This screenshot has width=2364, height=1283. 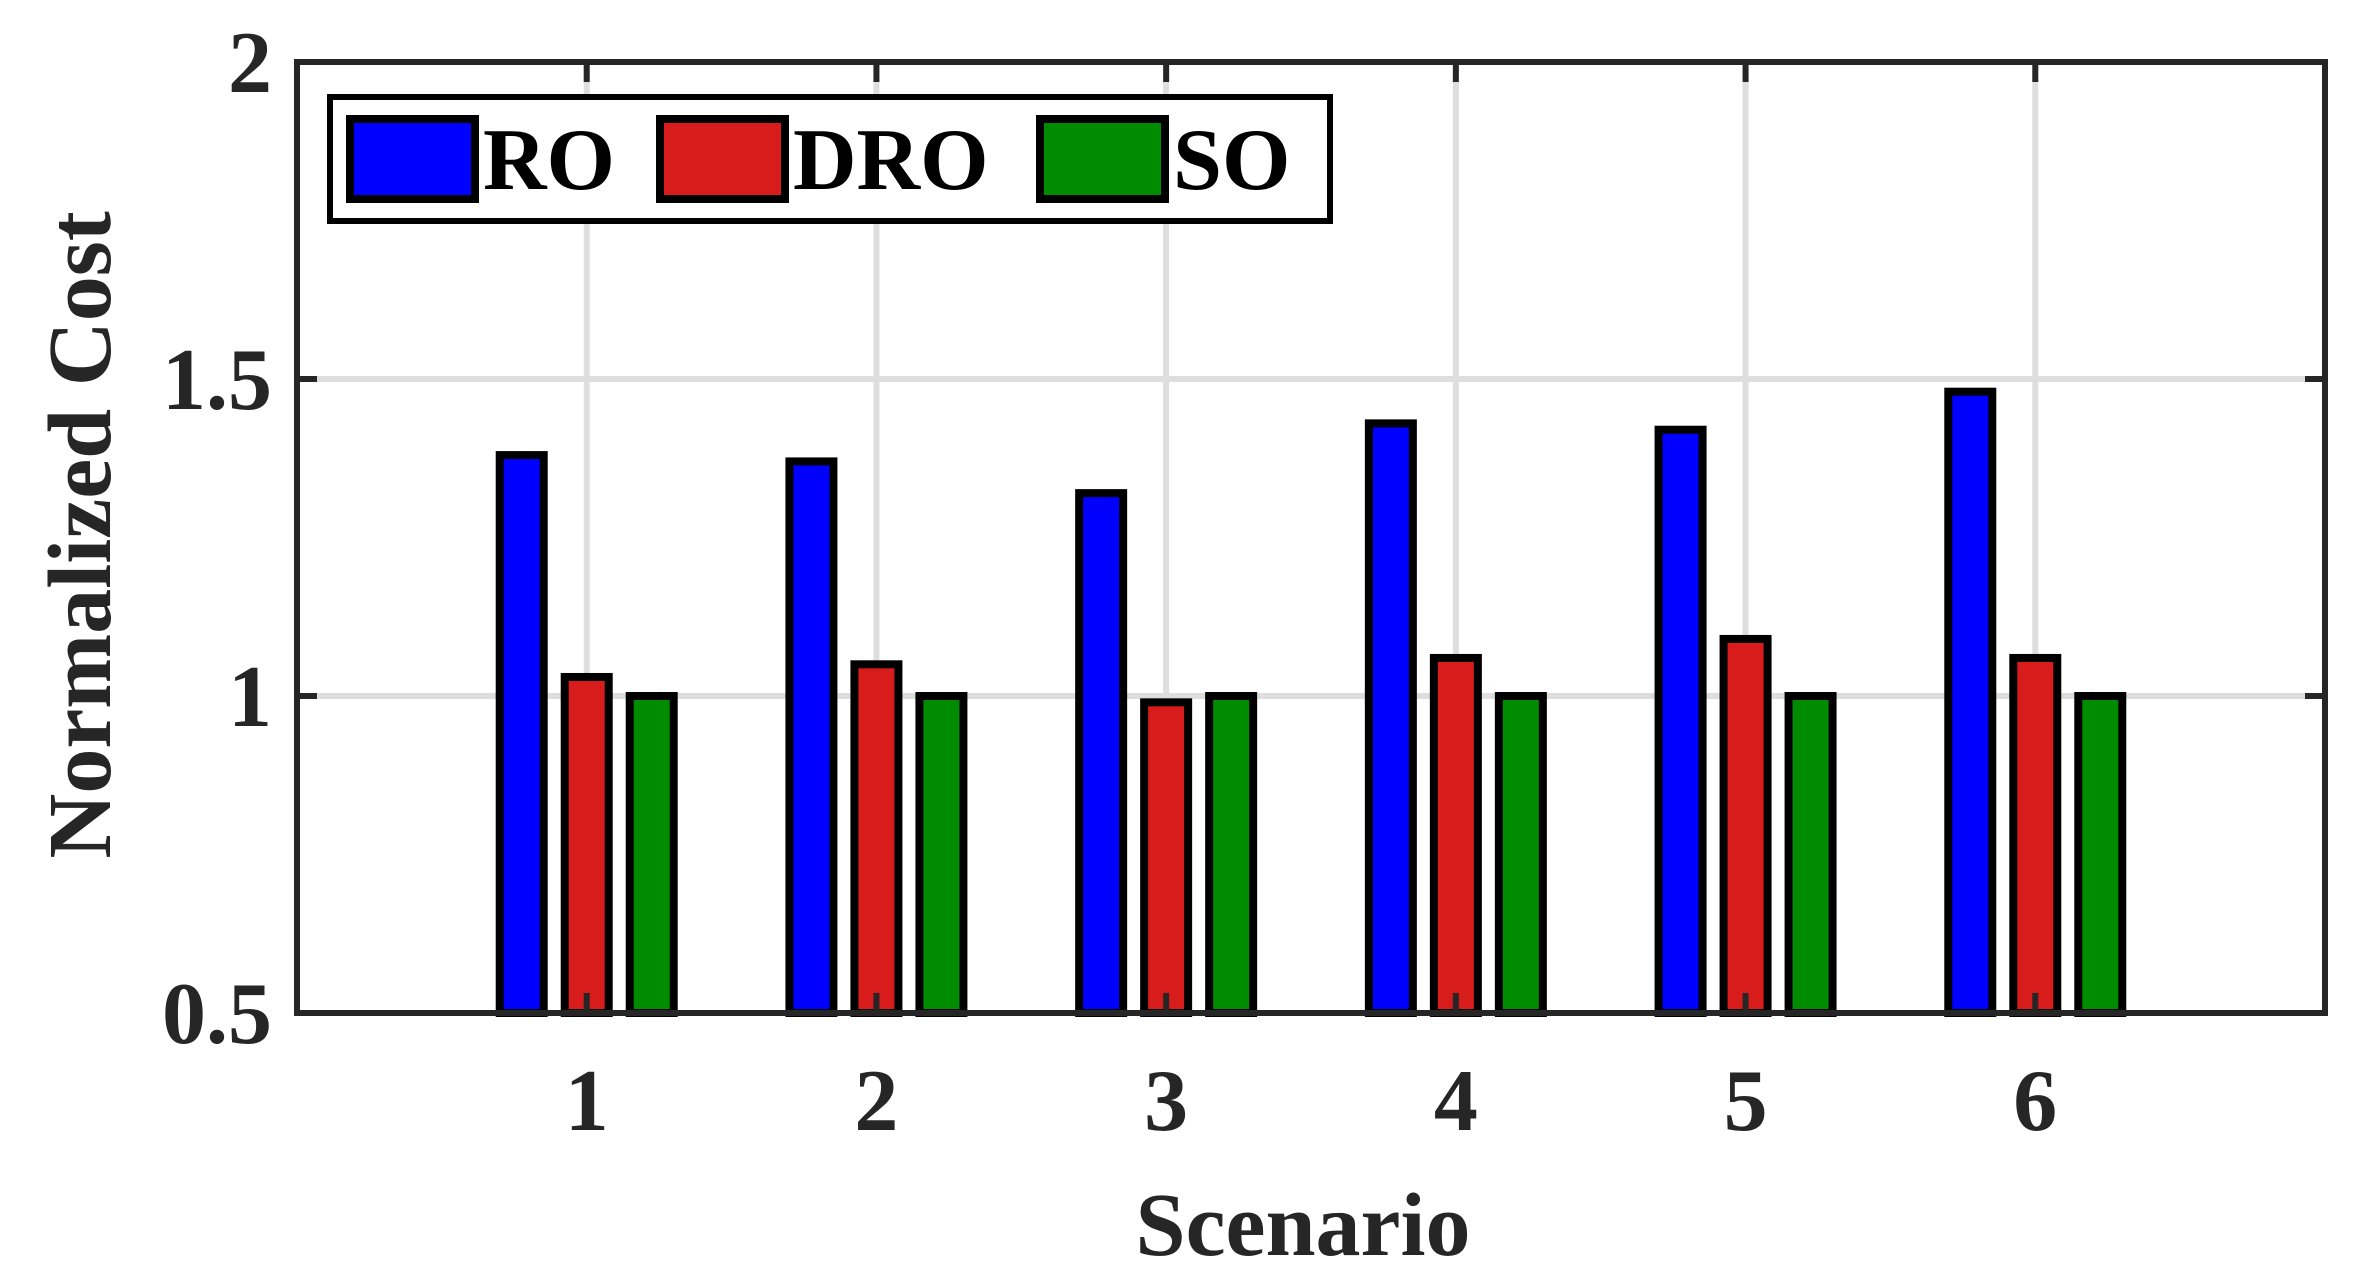 I want to click on legend-label-ro: RO, so click(x=549, y=160).